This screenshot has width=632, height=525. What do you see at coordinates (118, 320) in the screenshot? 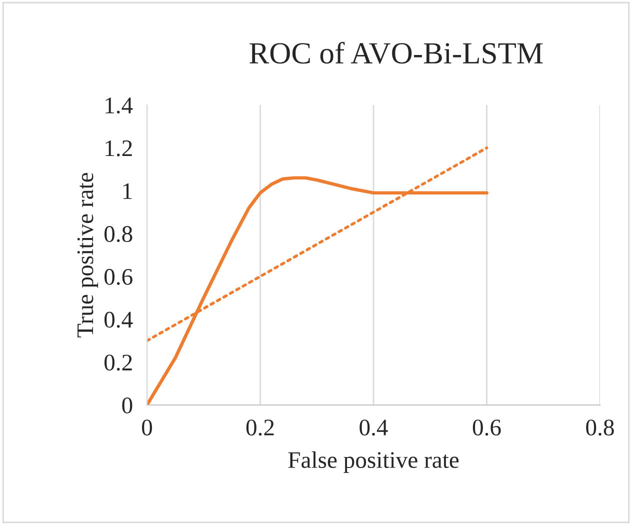
I see `y-tick-label: 0.4` at bounding box center [118, 320].